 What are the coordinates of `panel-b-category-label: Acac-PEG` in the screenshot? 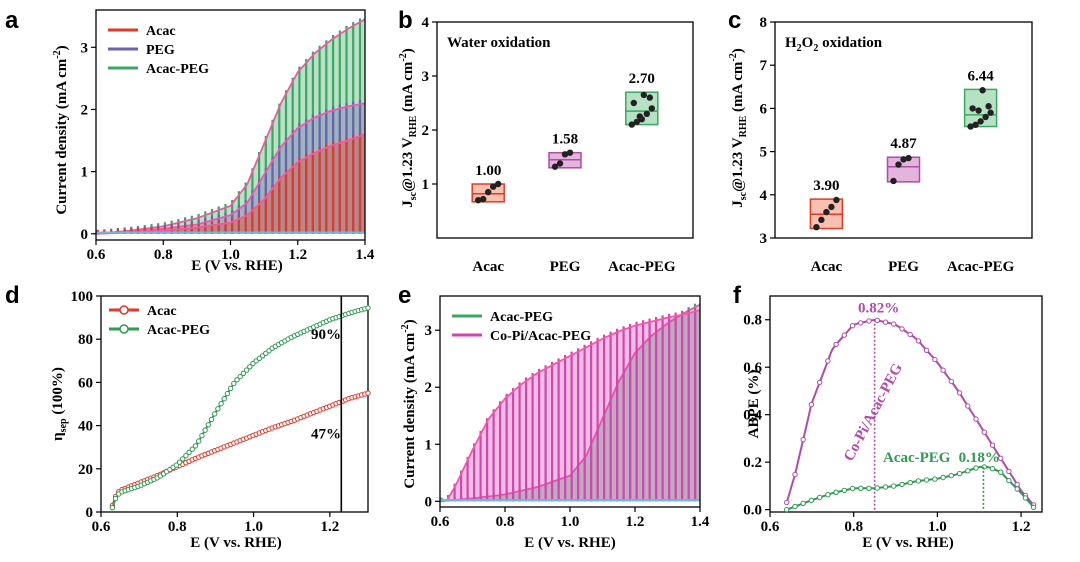 It's located at (642, 267).